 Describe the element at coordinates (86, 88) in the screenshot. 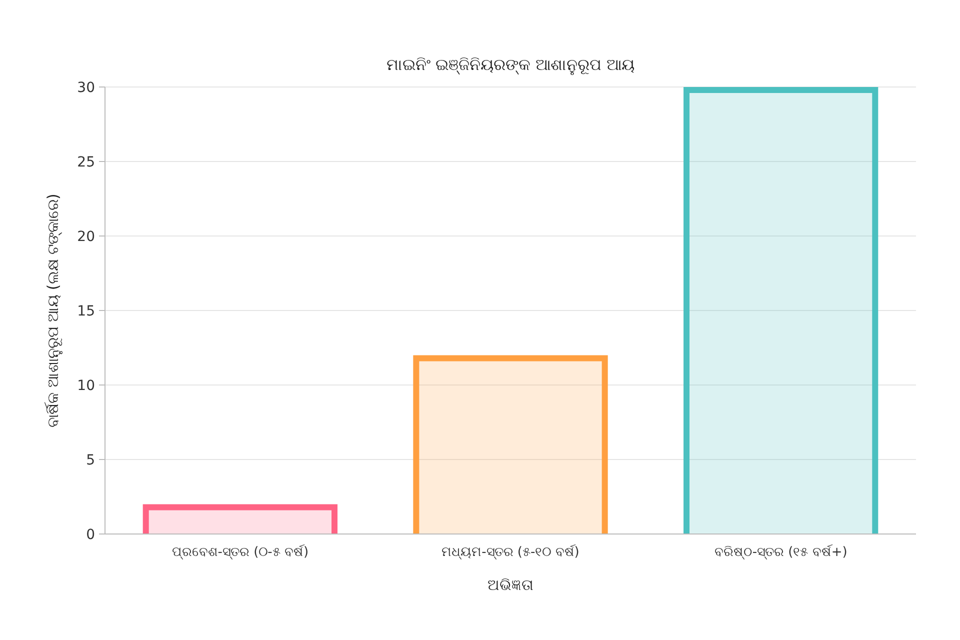

I see `y-tick-label: 30` at that location.